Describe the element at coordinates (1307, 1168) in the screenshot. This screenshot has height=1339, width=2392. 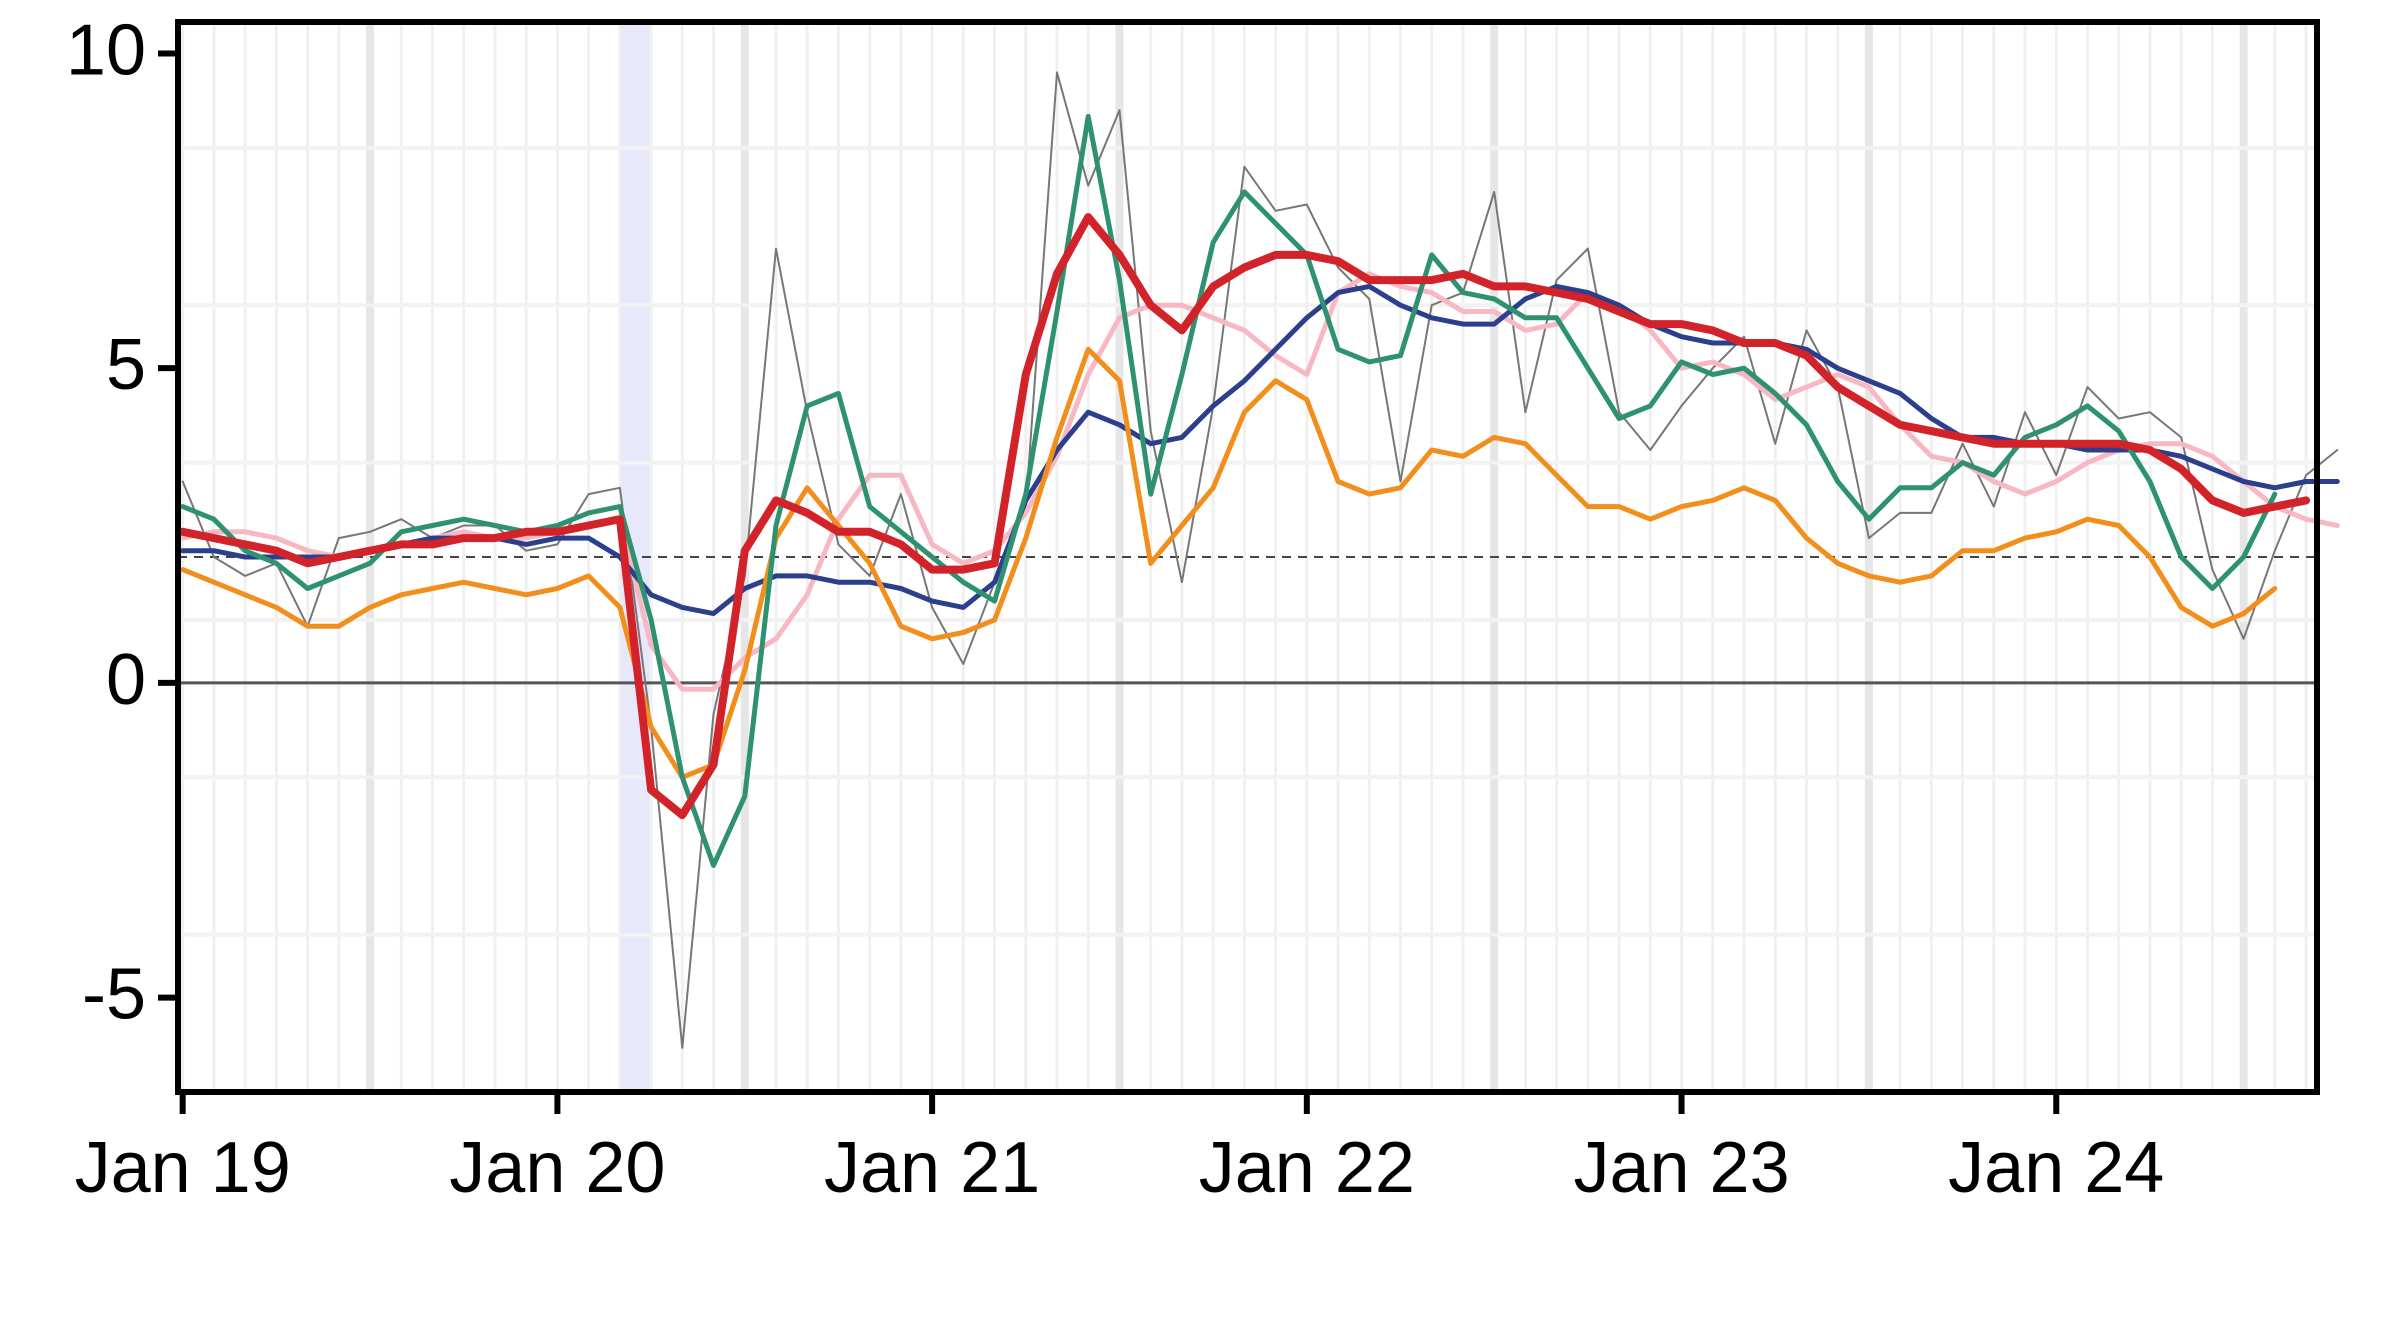
I see `x-tick-label: Jan 22` at that location.